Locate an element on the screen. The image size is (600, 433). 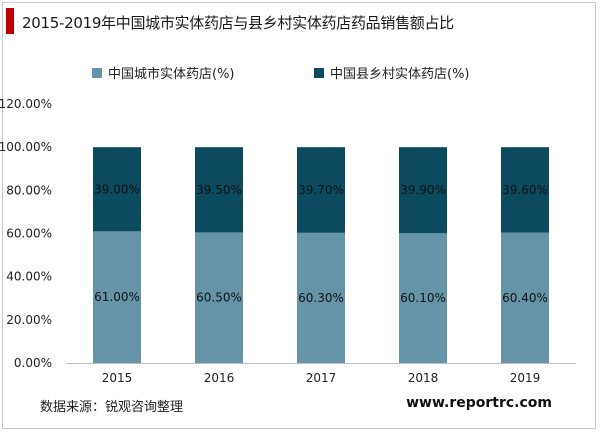
bar-urban-2016 is located at coordinates (219, 297).